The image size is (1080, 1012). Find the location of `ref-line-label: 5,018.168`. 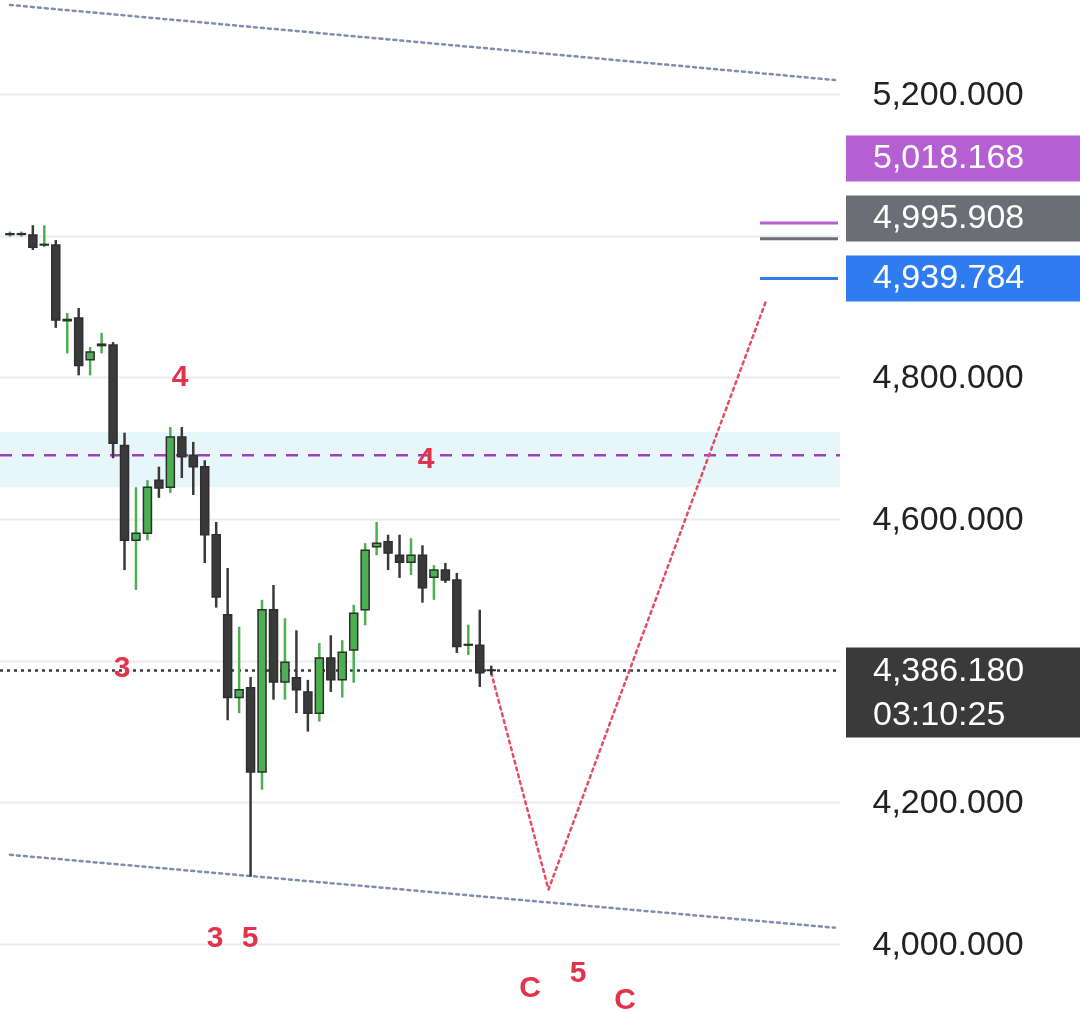

ref-line-label: 5,018.168 is located at coordinates (949, 156).